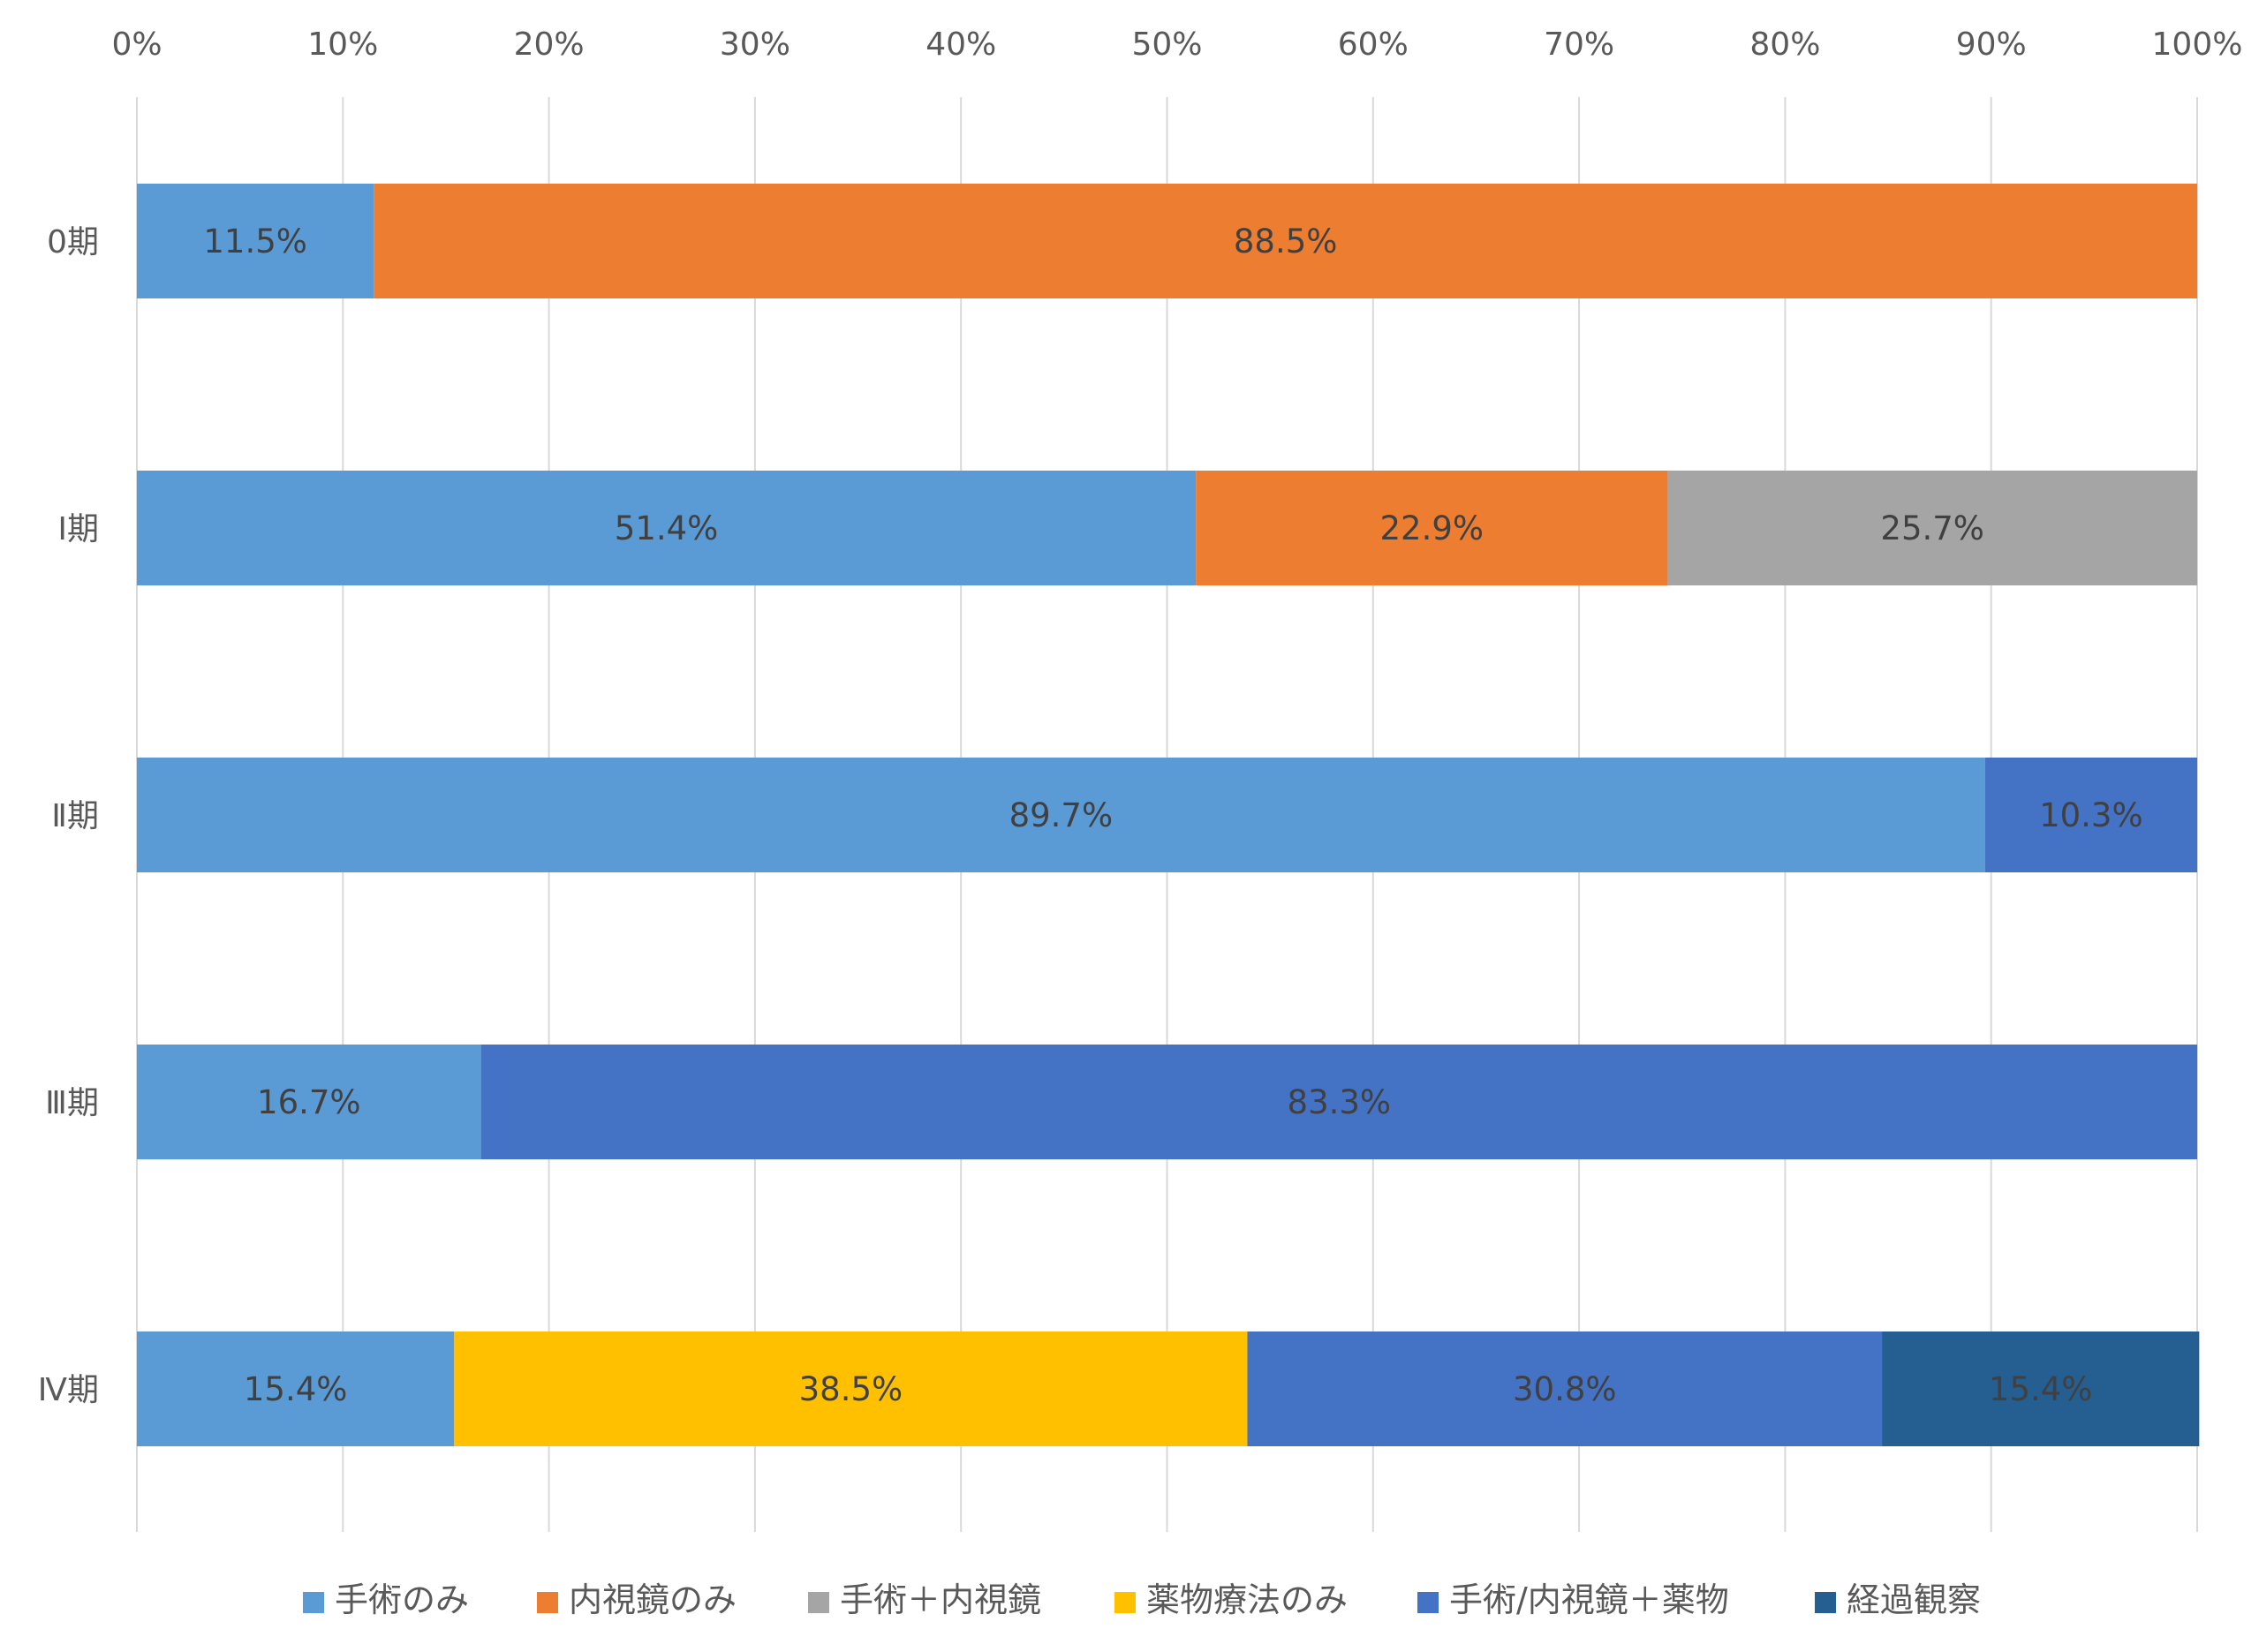  What do you see at coordinates (653, 1599) in the screenshot?
I see `legend-label: 内視鏡のみ` at bounding box center [653, 1599].